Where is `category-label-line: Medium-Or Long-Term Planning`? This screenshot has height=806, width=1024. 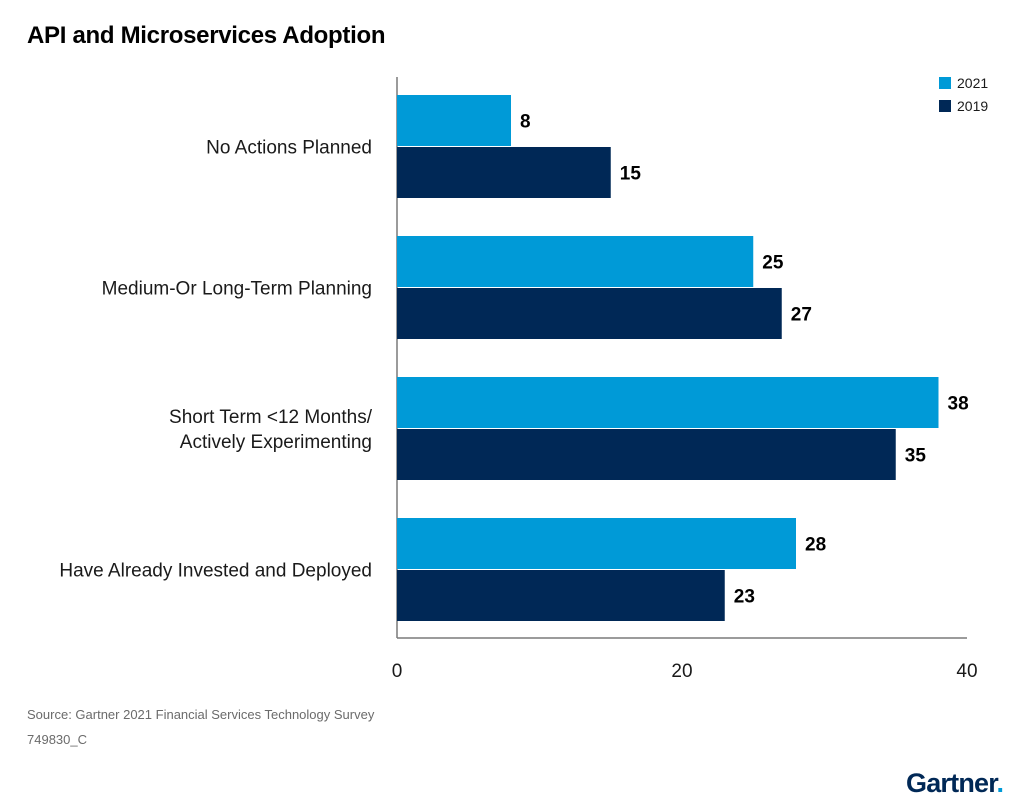
category-label-line: Medium-Or Long-Term Planning is located at coordinates (237, 289).